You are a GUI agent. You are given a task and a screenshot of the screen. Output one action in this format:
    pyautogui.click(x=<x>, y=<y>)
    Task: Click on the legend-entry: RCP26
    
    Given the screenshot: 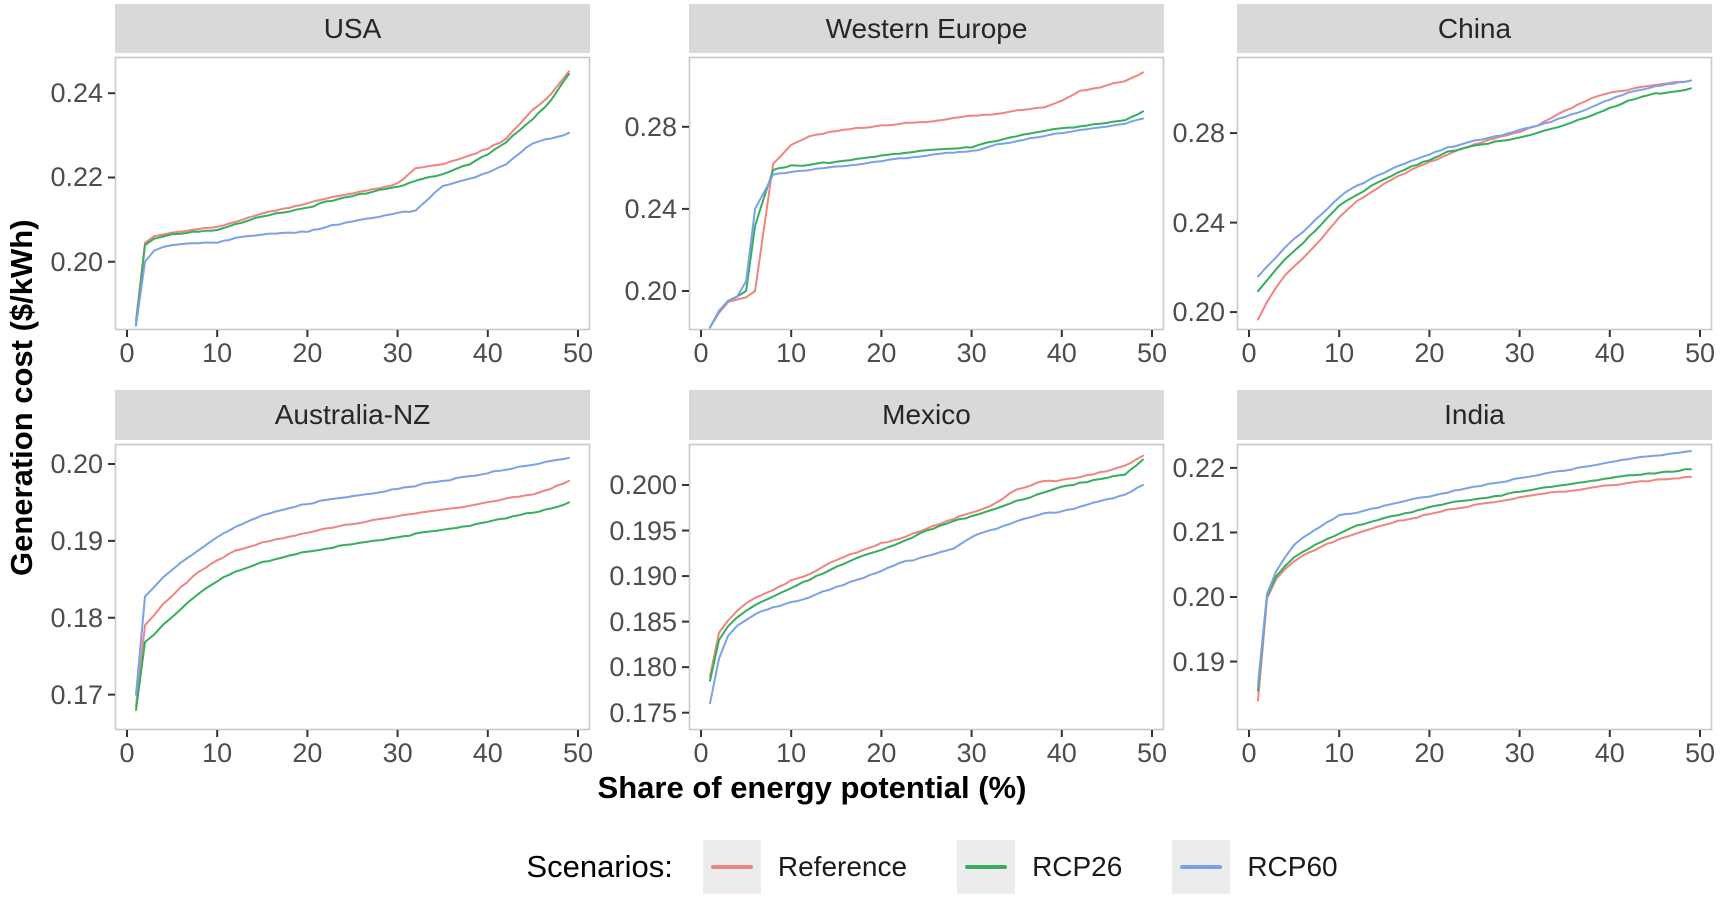 What is the action you would take?
    pyautogui.click(x=1039, y=867)
    